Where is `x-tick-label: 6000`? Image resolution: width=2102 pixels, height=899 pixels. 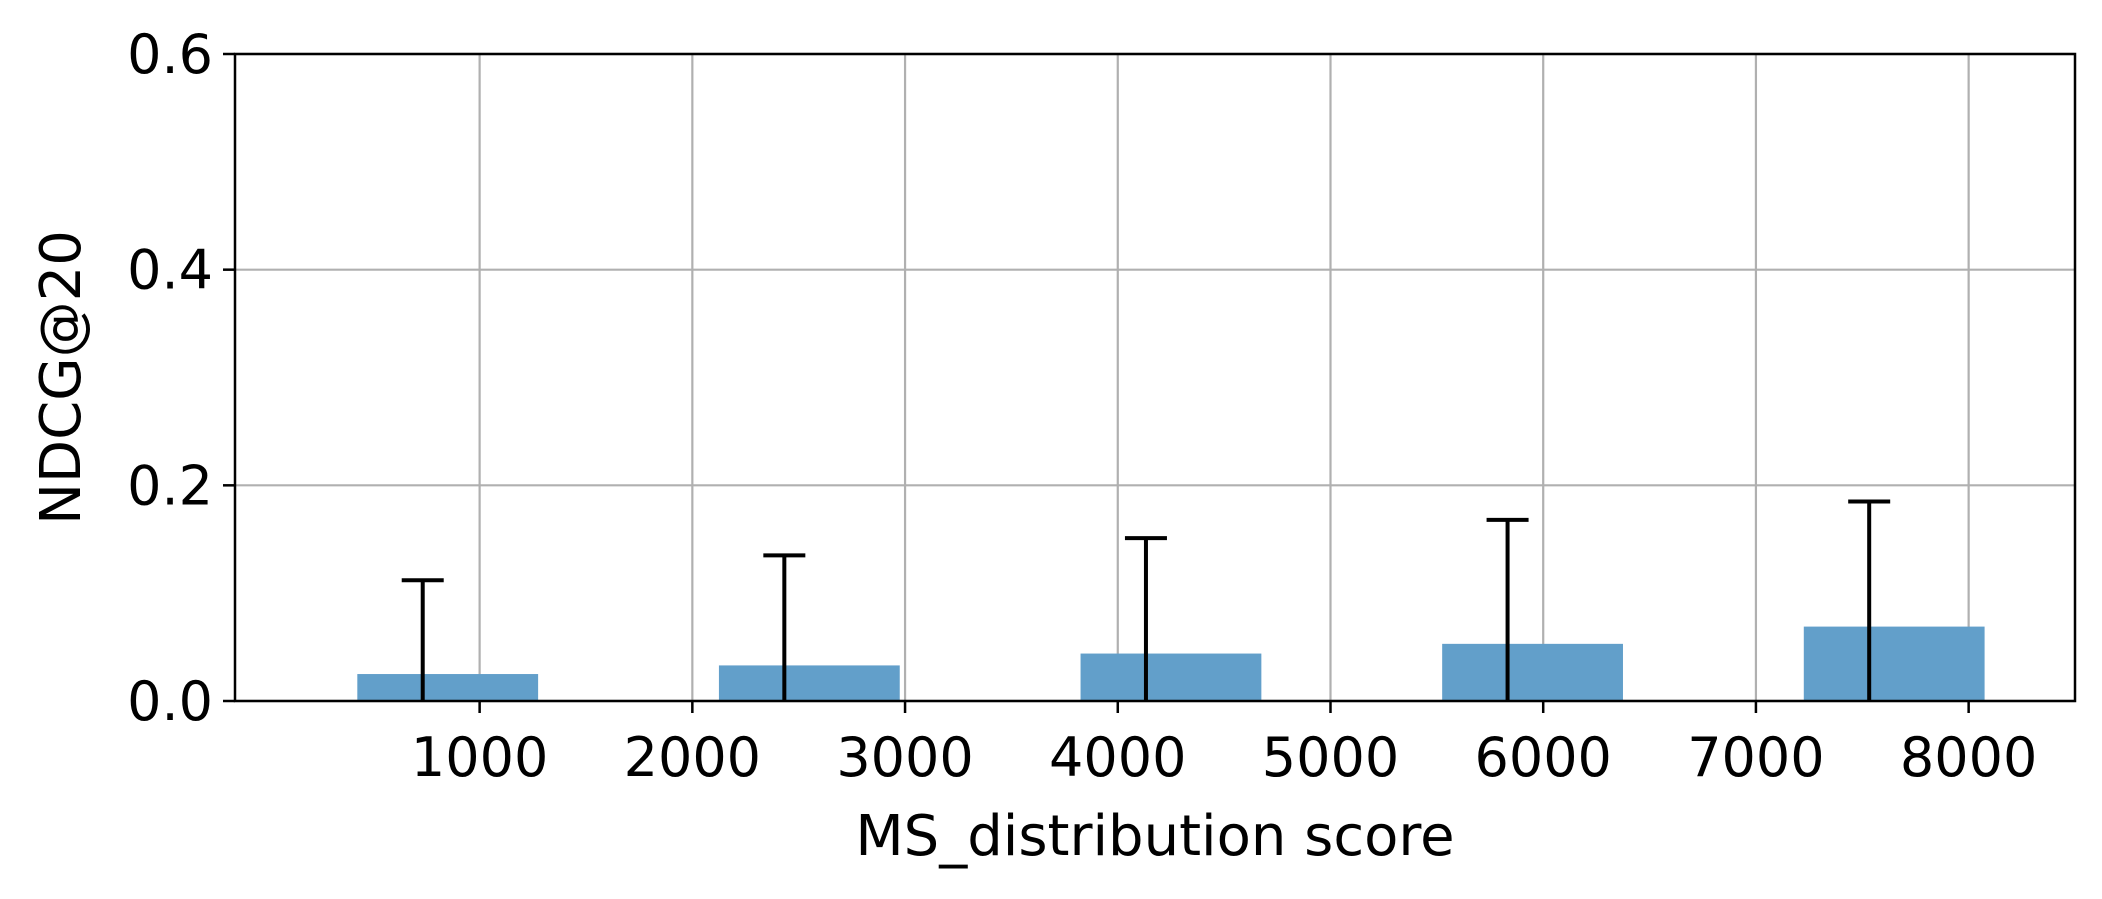
x-tick-label: 6000 is located at coordinates (1542, 757).